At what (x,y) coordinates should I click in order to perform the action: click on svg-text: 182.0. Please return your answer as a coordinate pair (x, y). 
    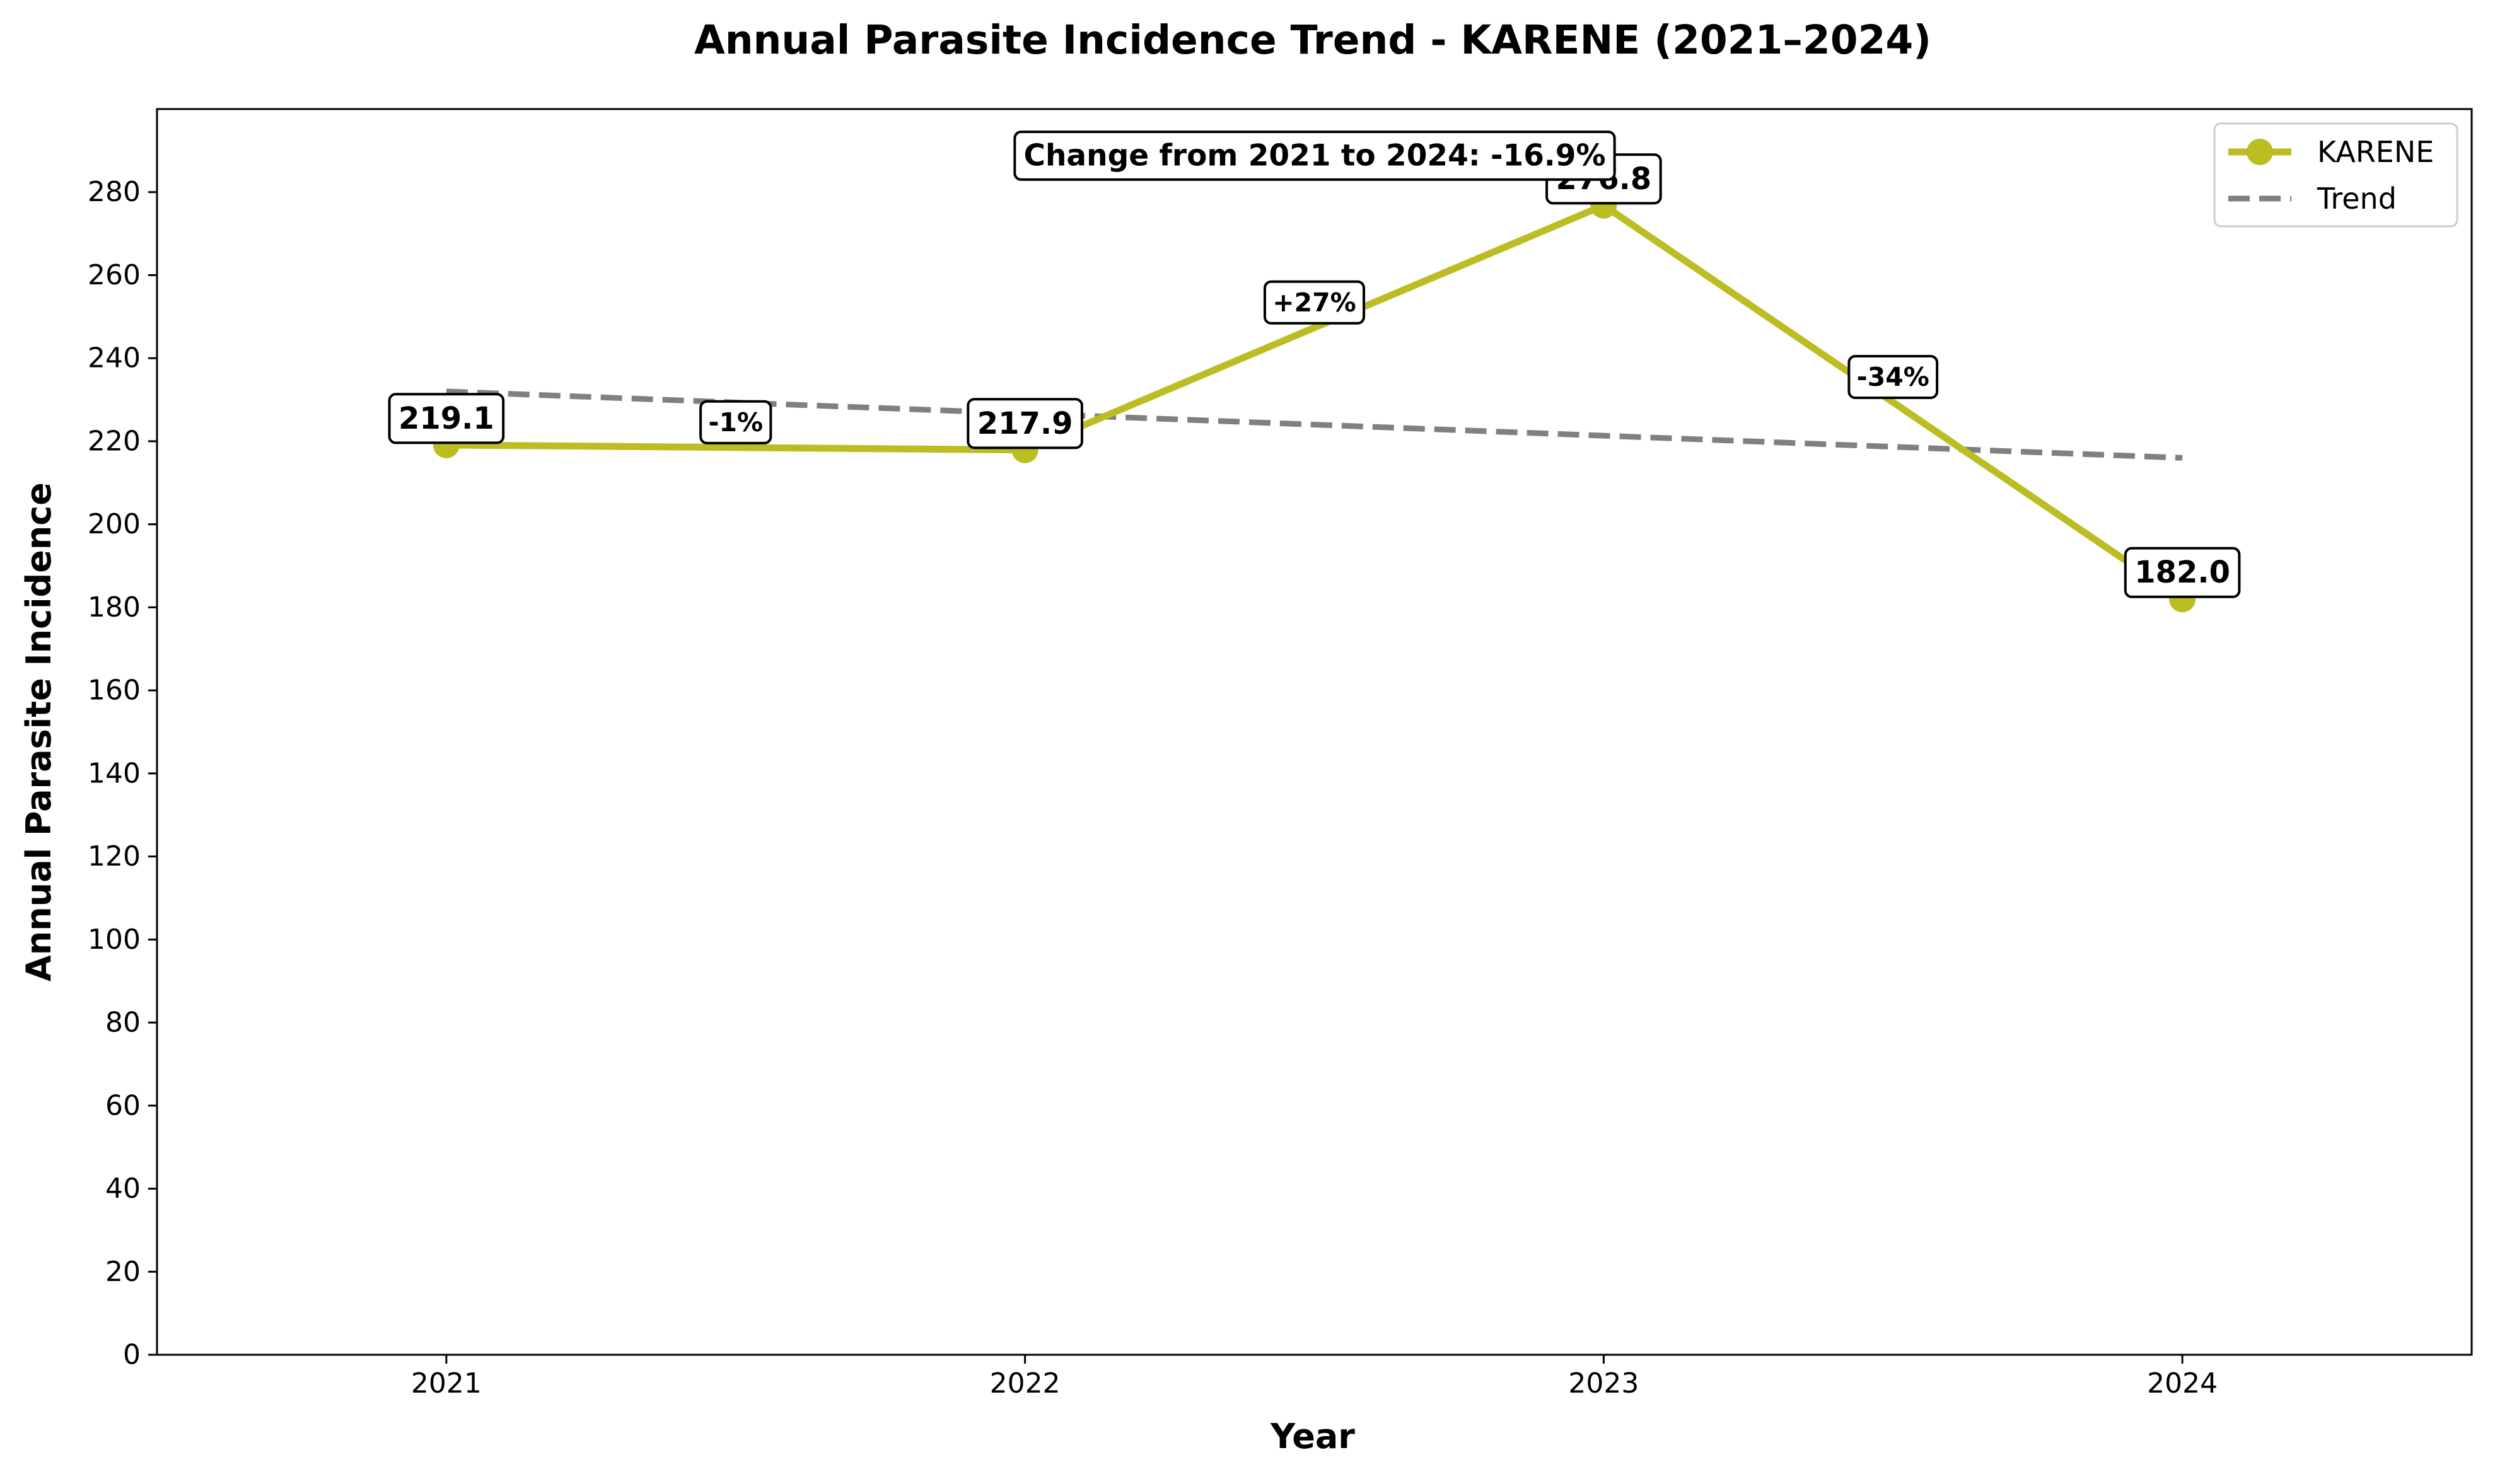
    Looking at the image, I should click on (2182, 572).